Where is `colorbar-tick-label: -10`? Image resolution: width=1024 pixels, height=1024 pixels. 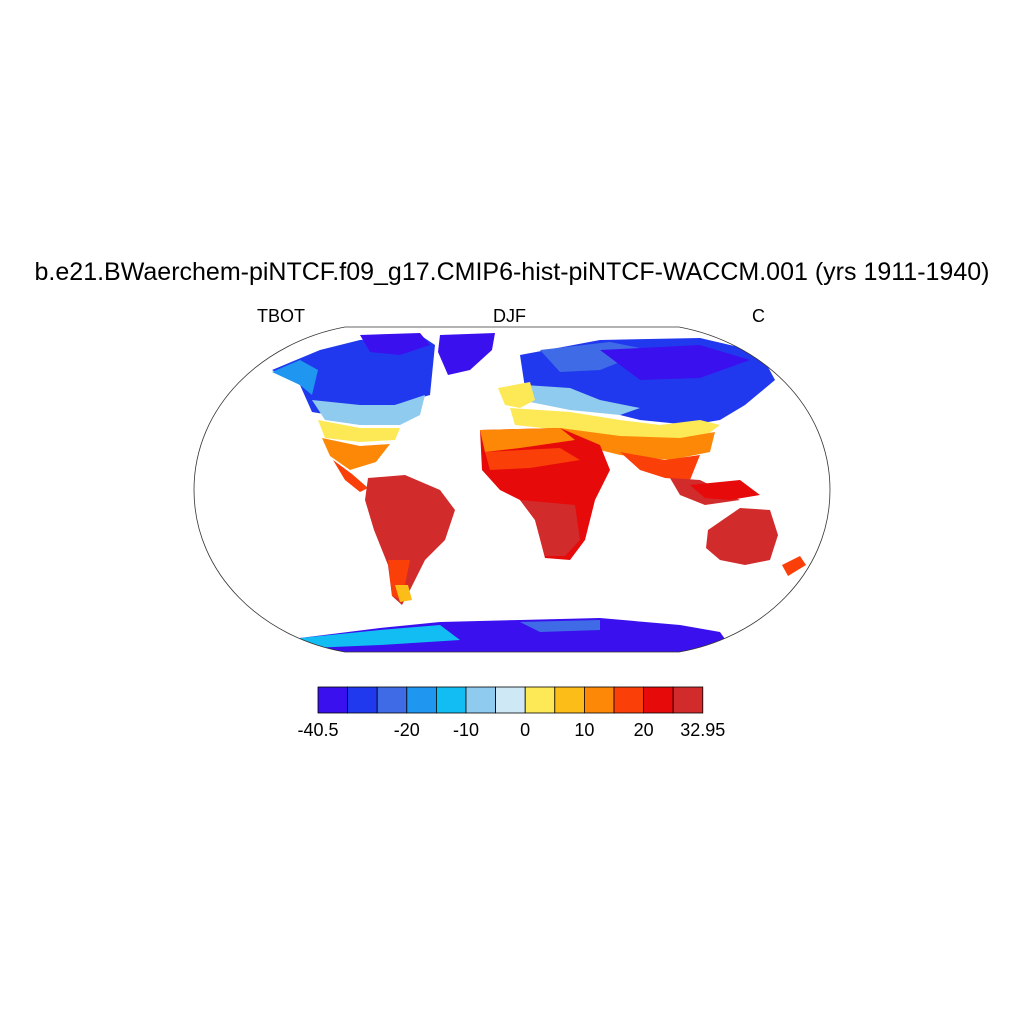 colorbar-tick-label: -10 is located at coordinates (466, 730).